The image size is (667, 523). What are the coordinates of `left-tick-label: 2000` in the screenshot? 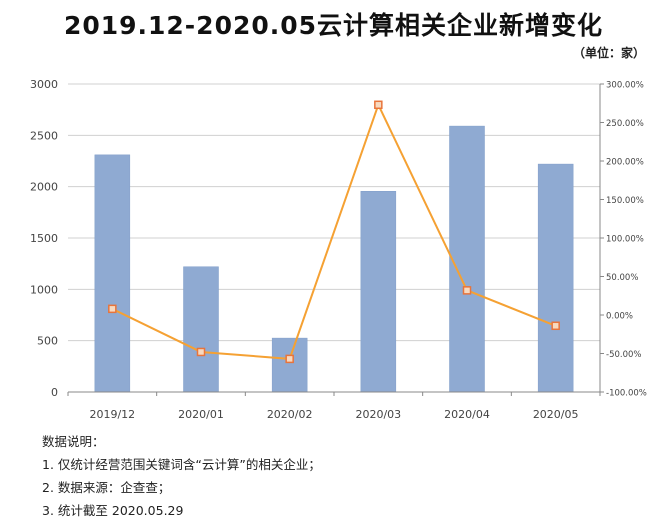 It's located at (44, 187).